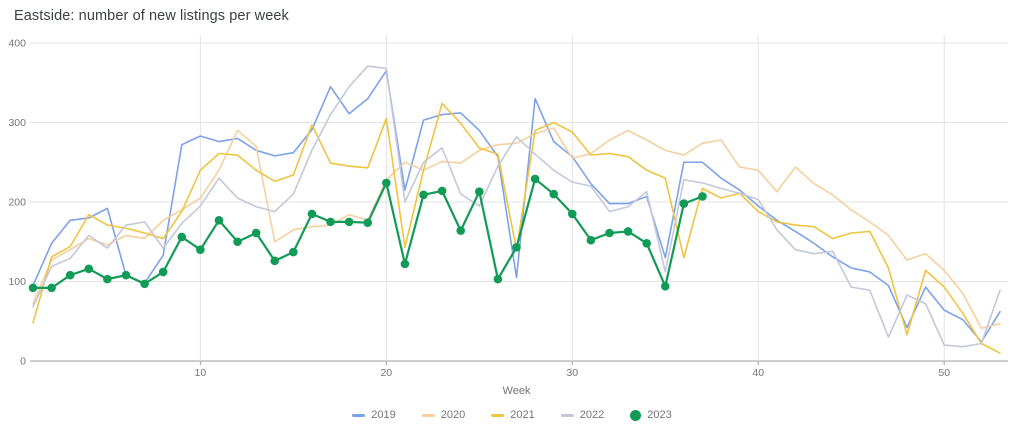  What do you see at coordinates (944, 373) in the screenshot?
I see `x-tick-label: 50` at bounding box center [944, 373].